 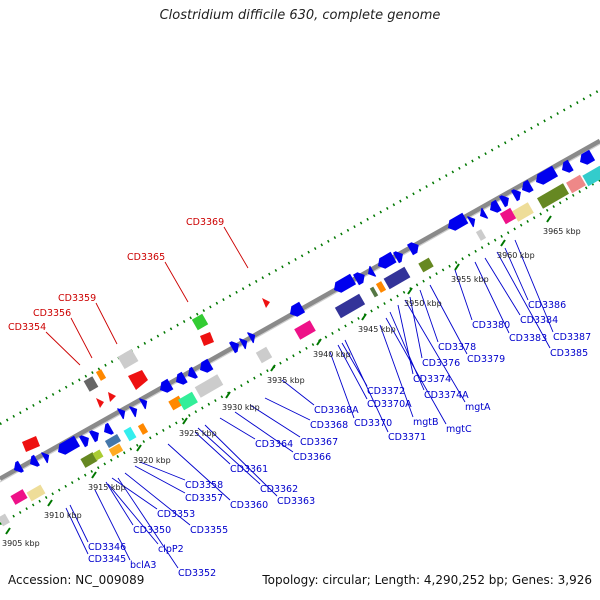 I want to click on gene-label: CD3369, so click(x=205, y=222).